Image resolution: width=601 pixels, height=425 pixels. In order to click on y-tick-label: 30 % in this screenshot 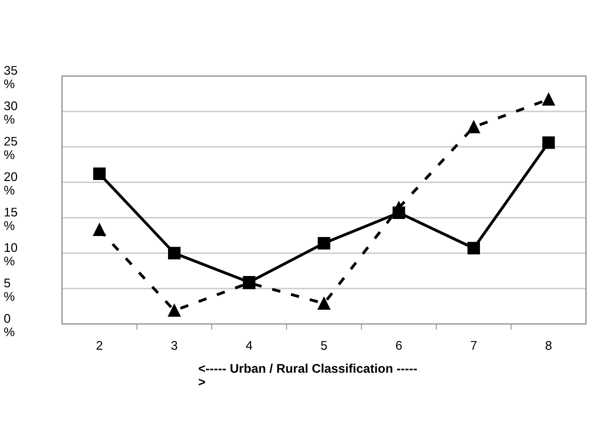, I will do `click(11, 112)`.